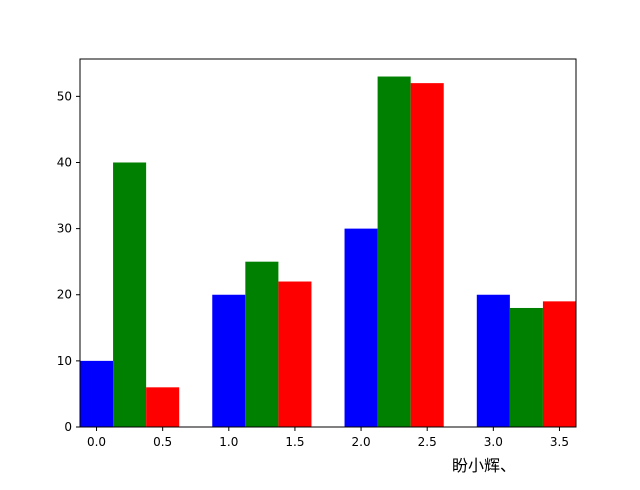  What do you see at coordinates (294, 442) in the screenshot?
I see `x-tick-label: 1.5` at bounding box center [294, 442].